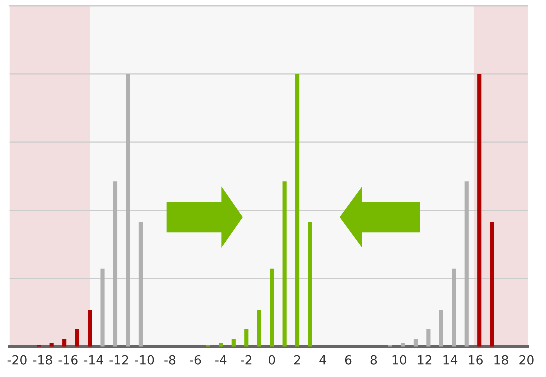  Describe the element at coordinates (144, 360) in the screenshot. I see `x-tick-label: -10` at that location.